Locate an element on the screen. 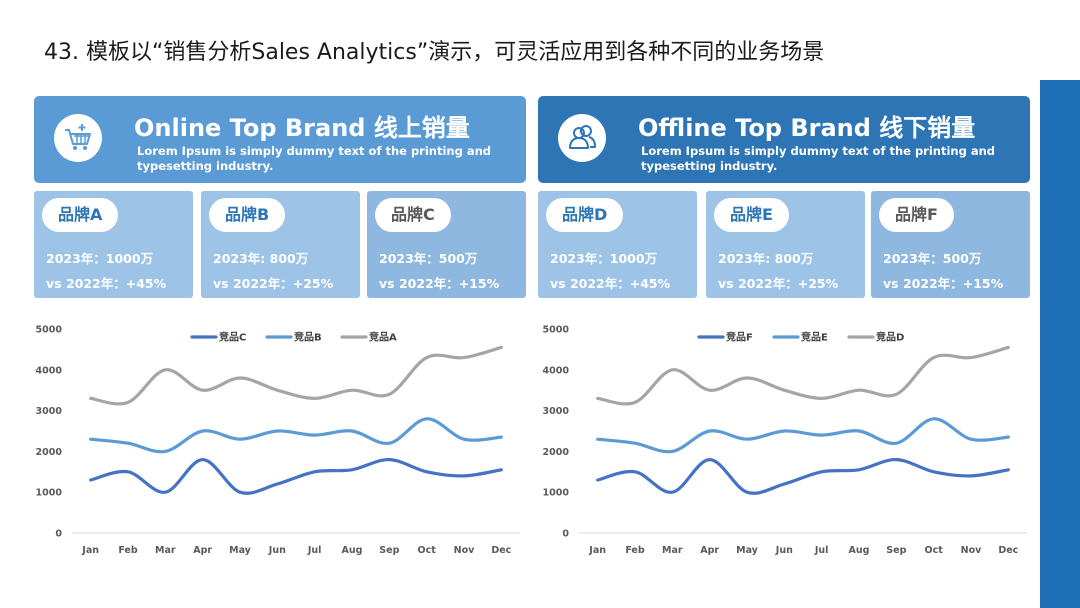  brand-card-f: 品牌F 2023年：500万 vs 2022年：+15% is located at coordinates (950, 244).